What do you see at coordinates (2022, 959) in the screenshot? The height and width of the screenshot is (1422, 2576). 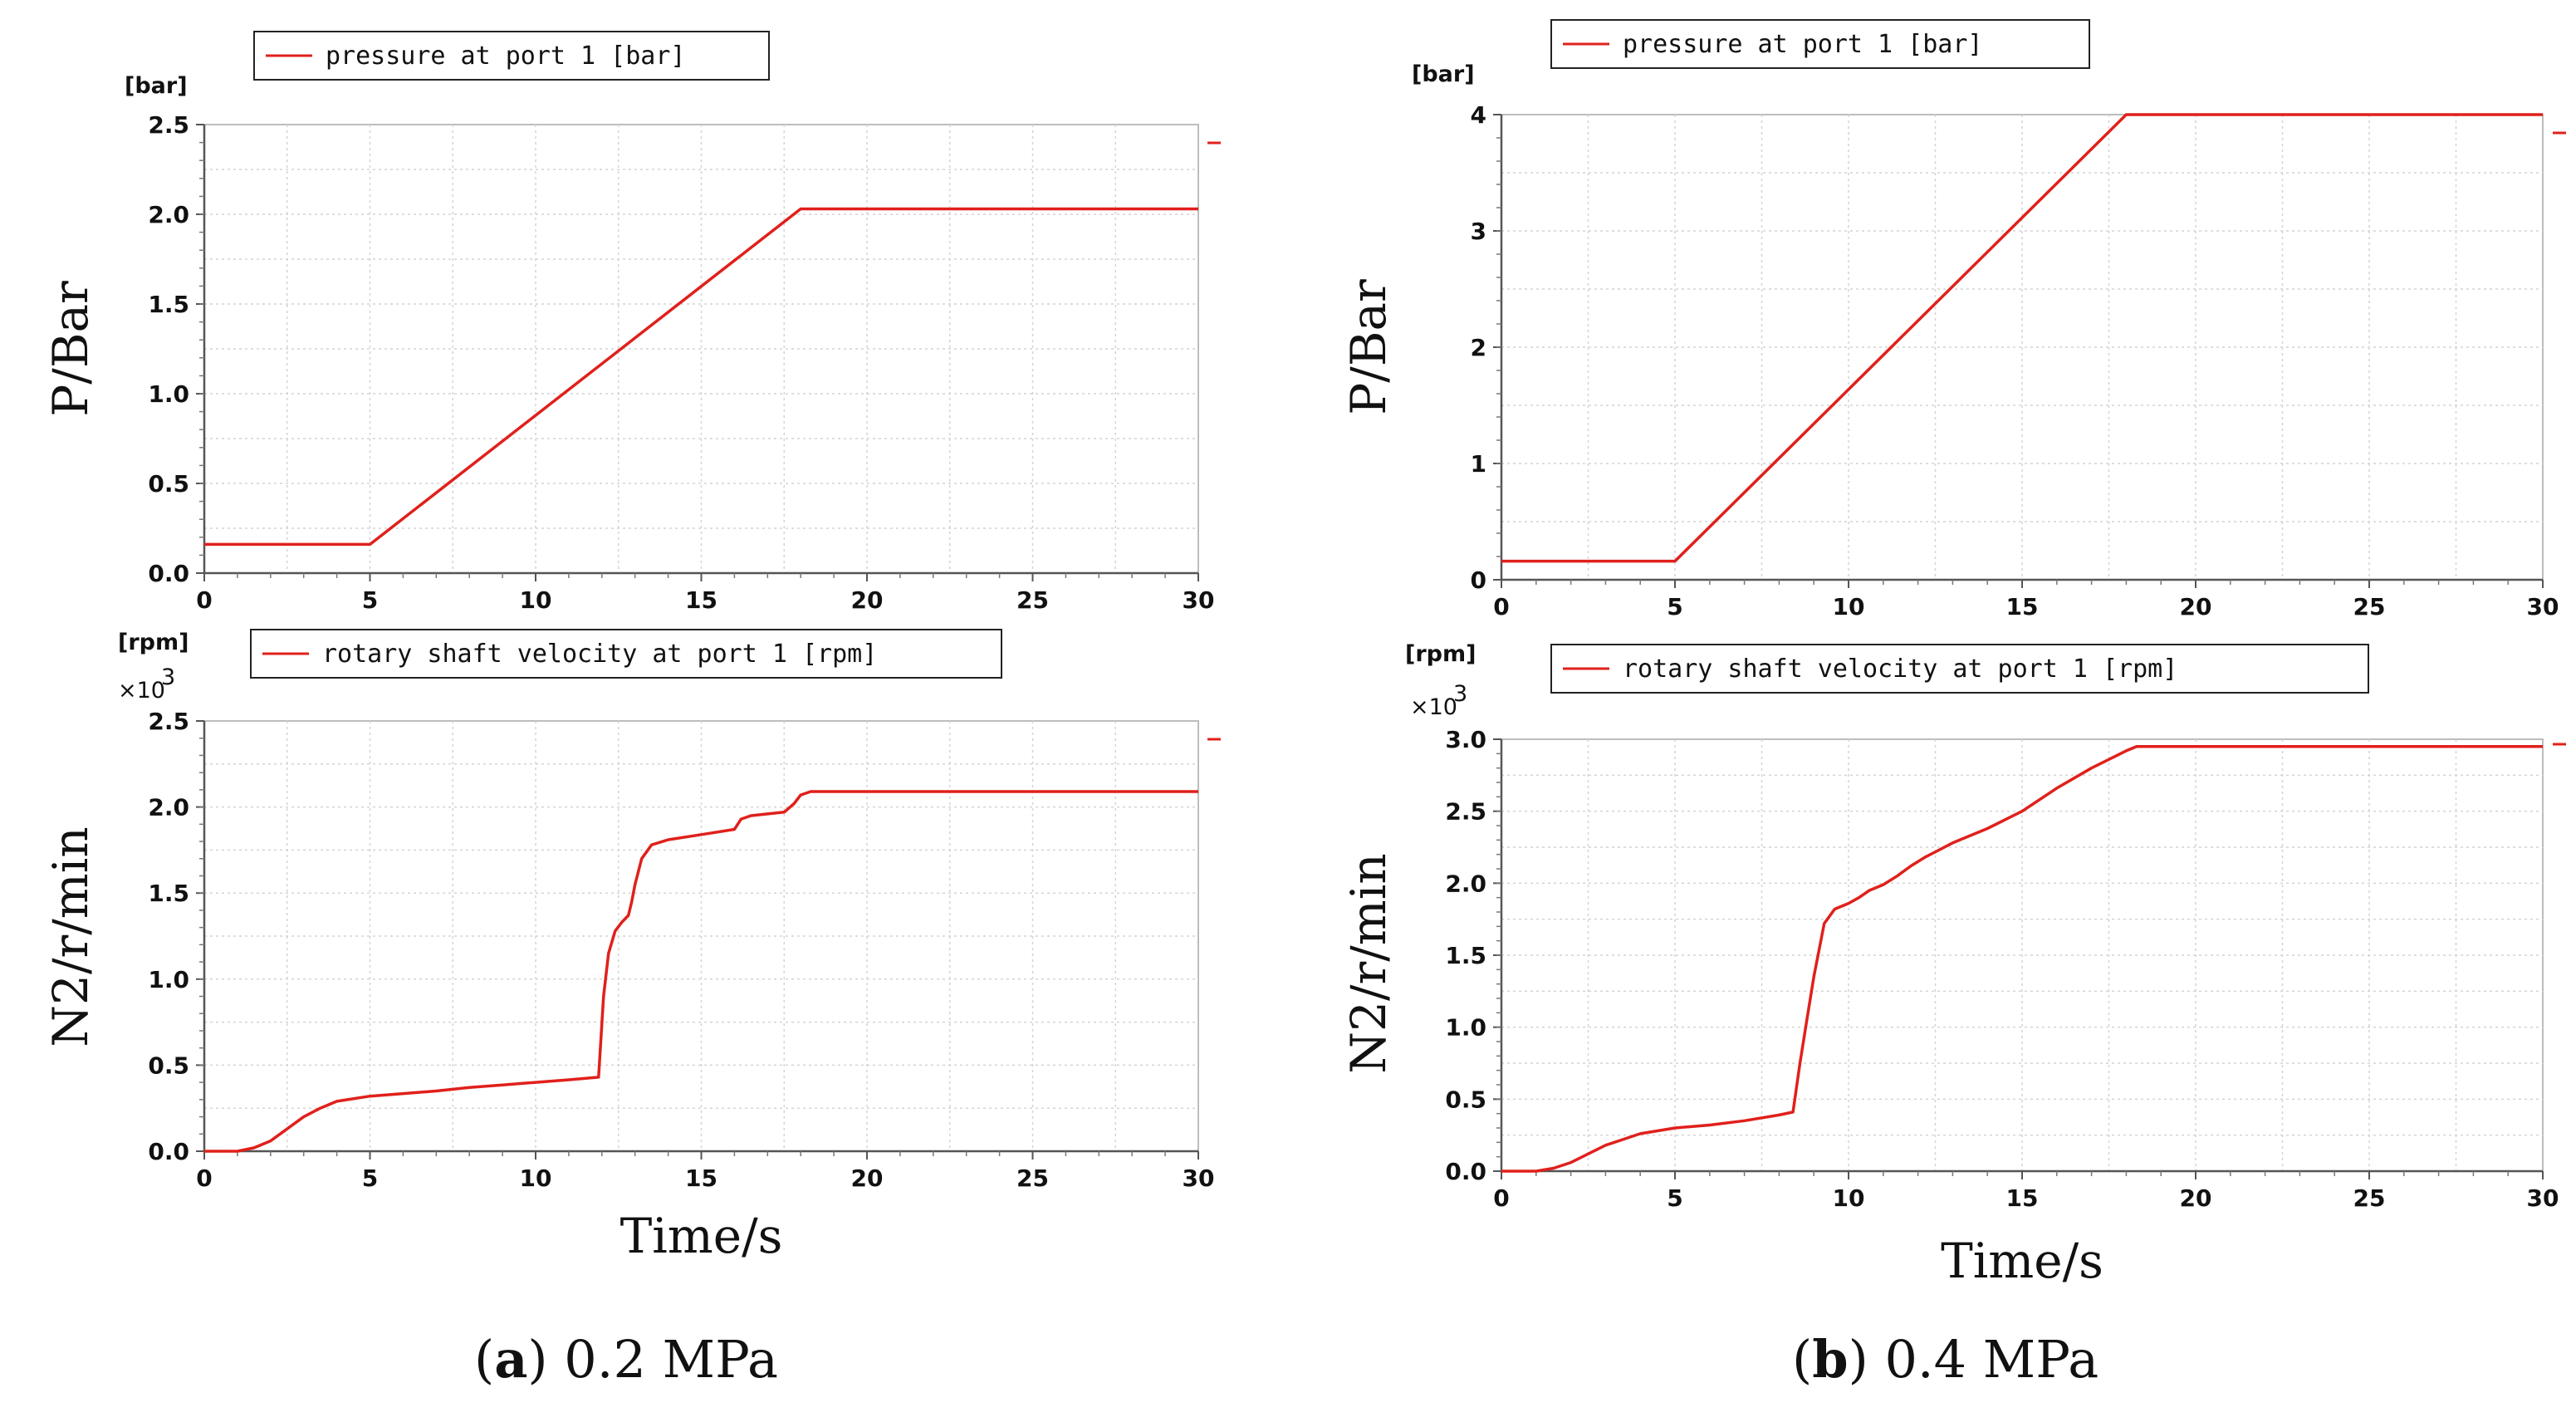 I see `series-line-b-speed` at bounding box center [2022, 959].